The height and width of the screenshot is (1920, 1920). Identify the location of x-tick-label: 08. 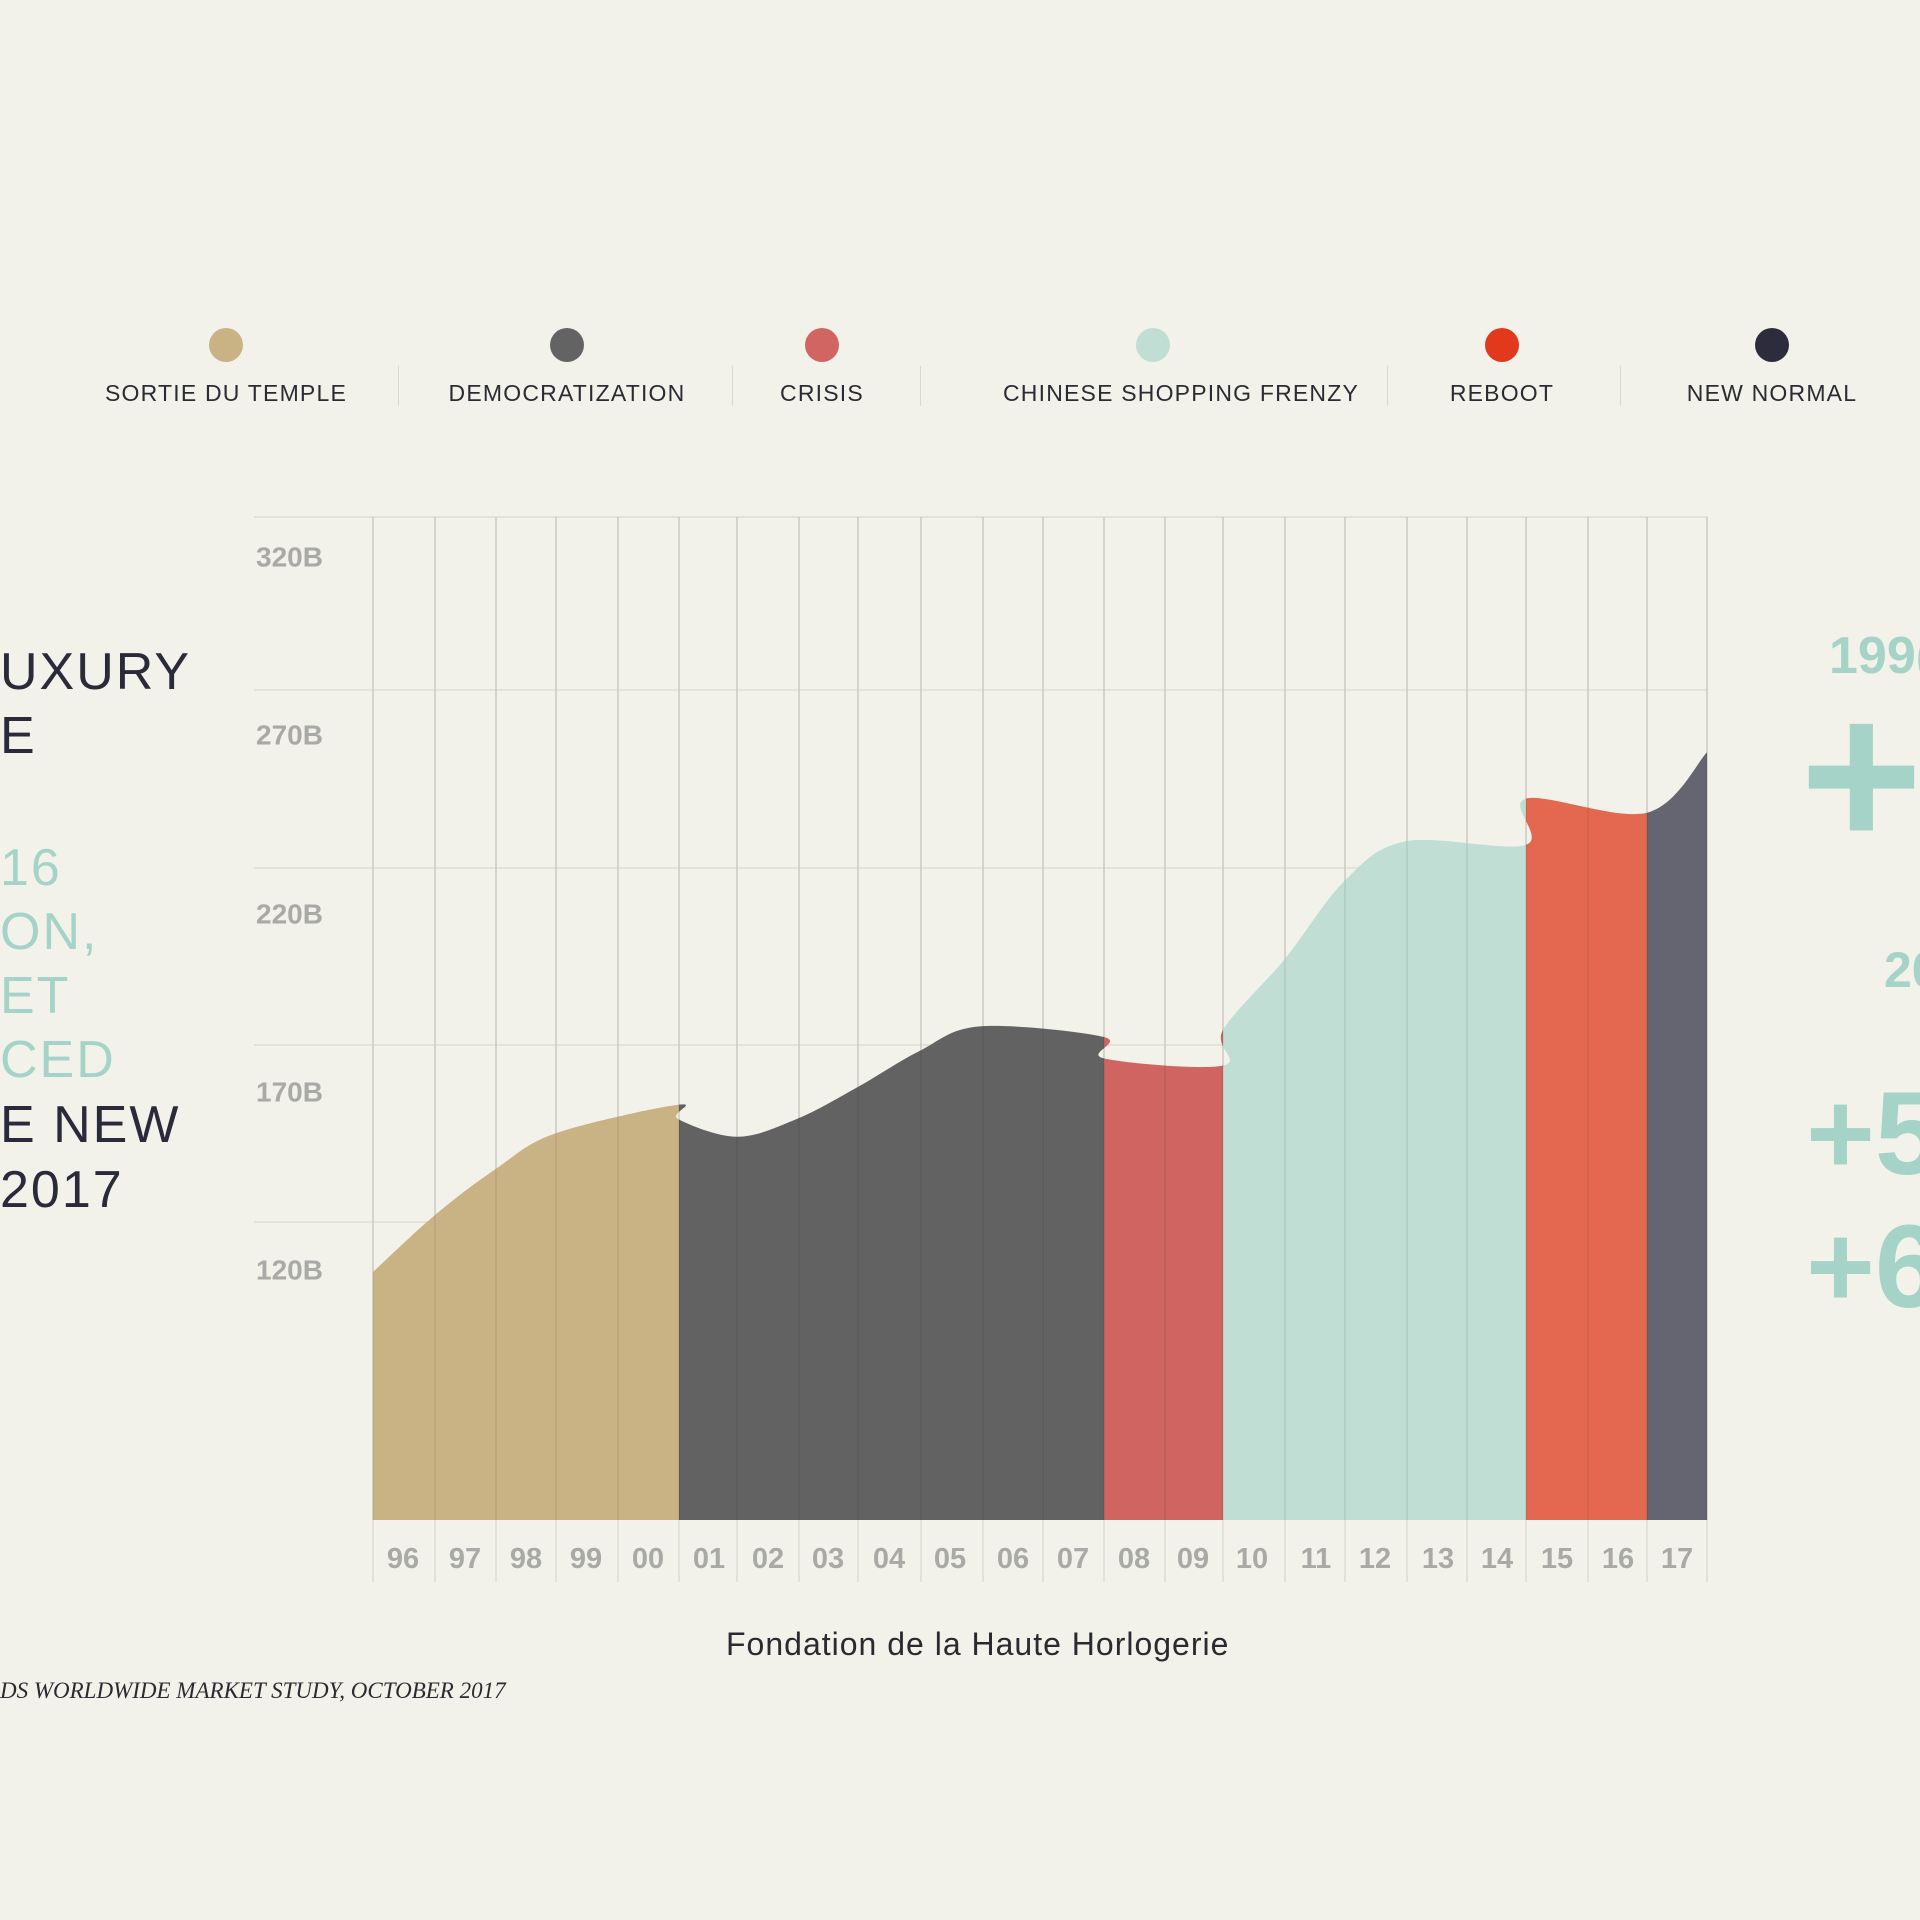
(1134, 1559).